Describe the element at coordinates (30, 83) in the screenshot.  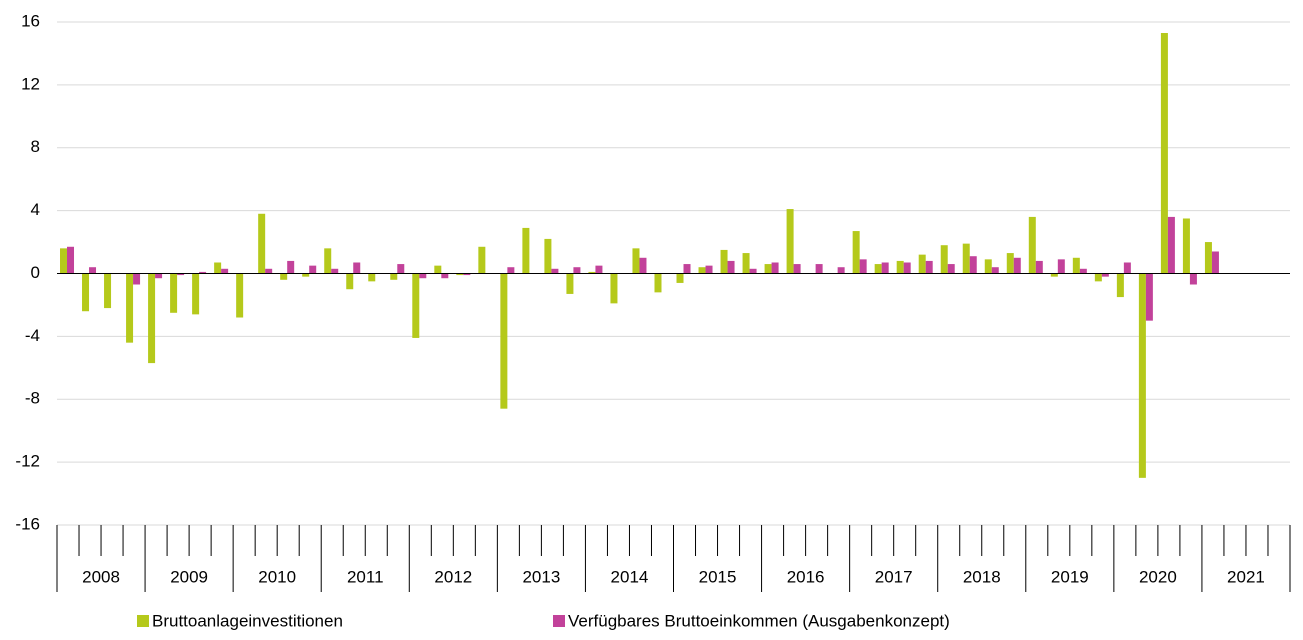
I see `y-tick-label: 12` at that location.